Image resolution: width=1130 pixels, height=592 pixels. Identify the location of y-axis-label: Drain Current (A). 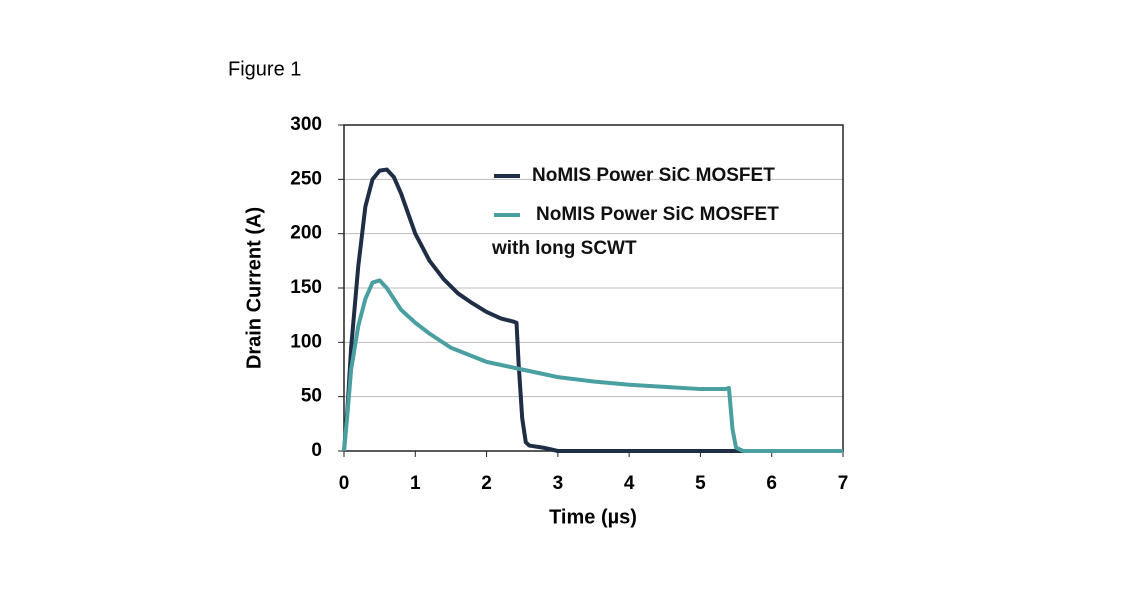
(254, 288).